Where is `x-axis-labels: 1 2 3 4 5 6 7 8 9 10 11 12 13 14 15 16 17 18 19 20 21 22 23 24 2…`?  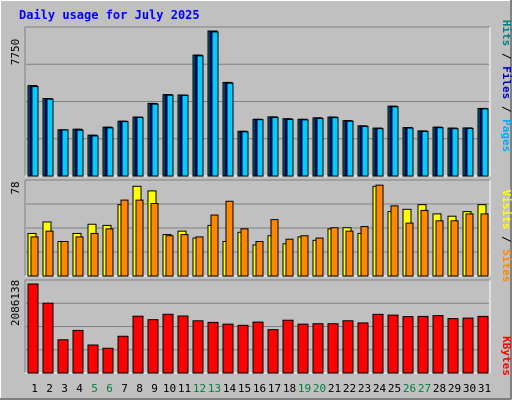 x-axis-labels: 1 2 3 4 5 6 7 8 9 10 11 12 13 14 15 16 17 18 19 20 21 22 23 24 2… is located at coordinates (261, 388).